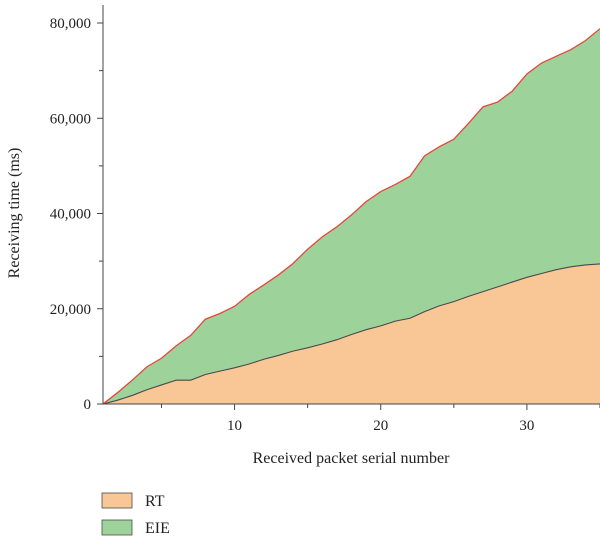  What do you see at coordinates (117, 500) in the screenshot?
I see `legend-swatch-rt` at bounding box center [117, 500].